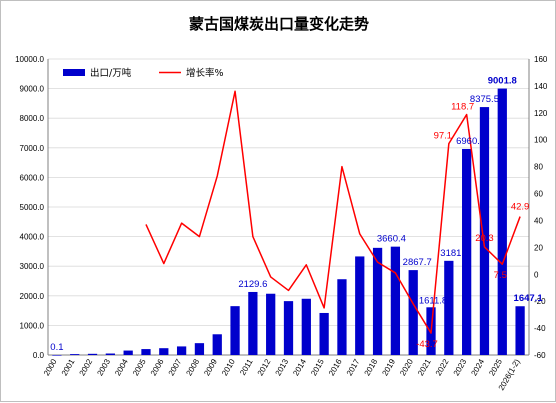  What do you see at coordinates (462, 107) in the screenshot?
I see `data-label: 118.7` at bounding box center [462, 107].